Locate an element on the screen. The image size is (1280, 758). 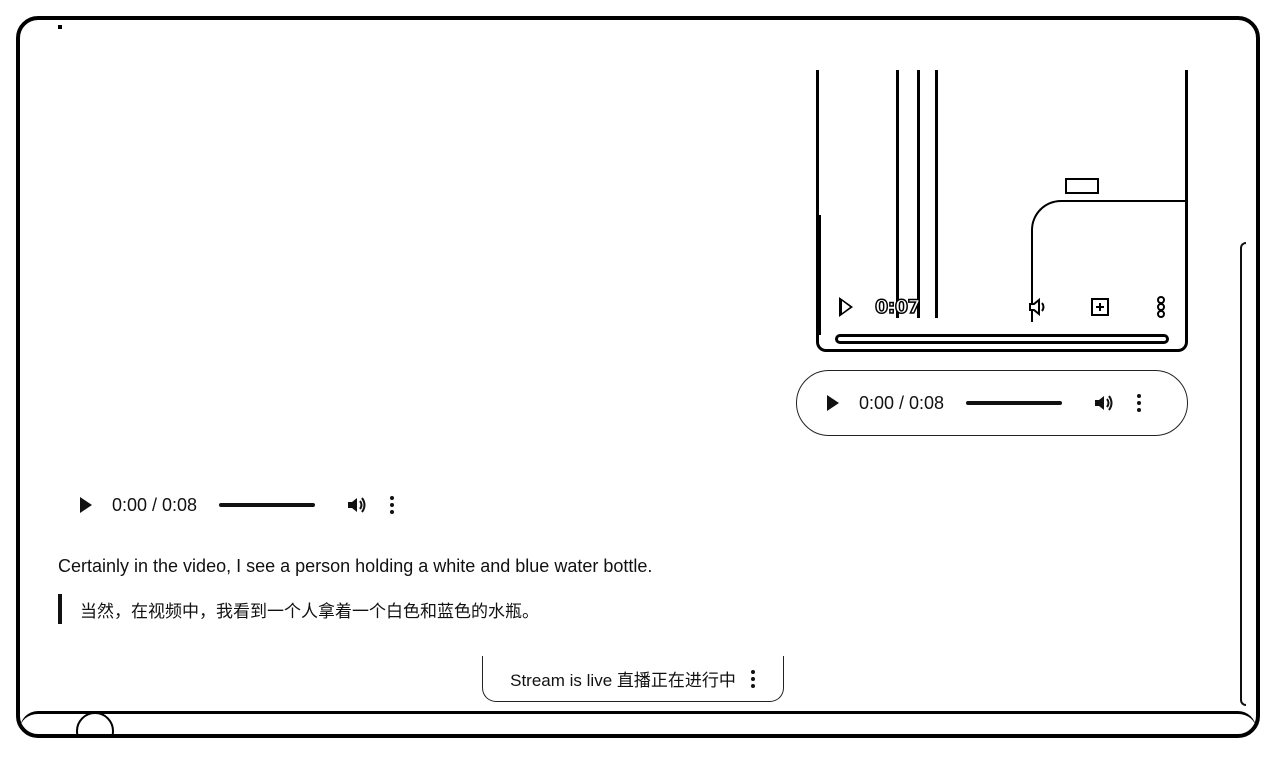
stream-status-pill: Stream is live 直播正在进行中 is located at coordinates (633, 679).